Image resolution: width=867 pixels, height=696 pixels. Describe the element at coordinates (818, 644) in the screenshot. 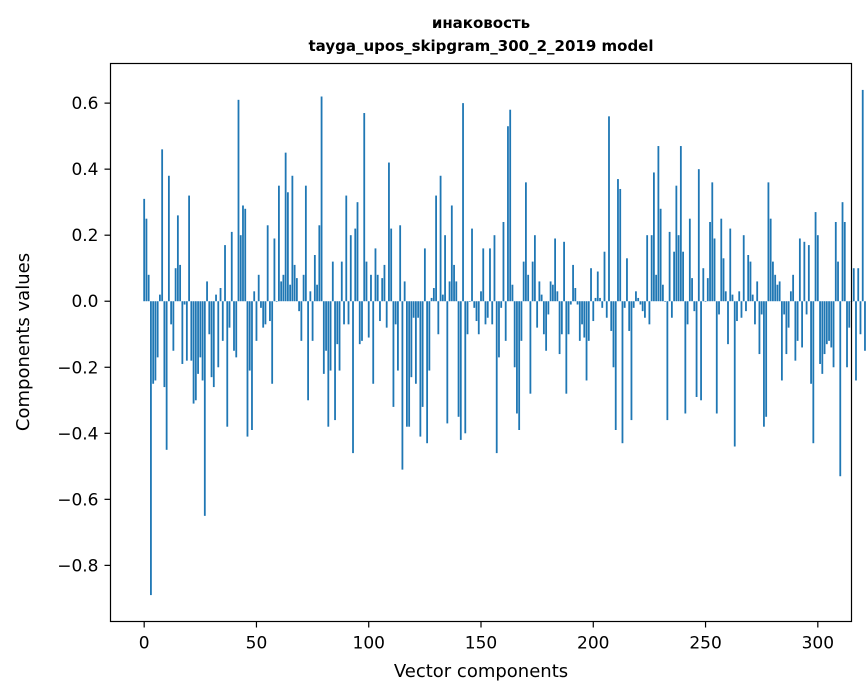

I see `x-tick-label: 300` at that location.